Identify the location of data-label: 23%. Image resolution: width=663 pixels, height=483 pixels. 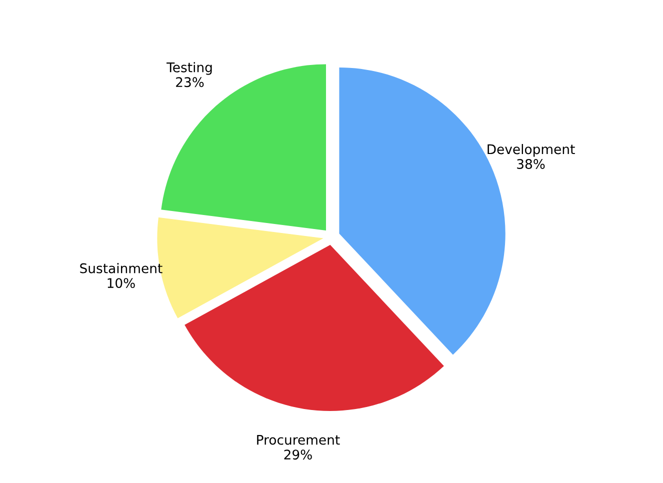
(190, 82).